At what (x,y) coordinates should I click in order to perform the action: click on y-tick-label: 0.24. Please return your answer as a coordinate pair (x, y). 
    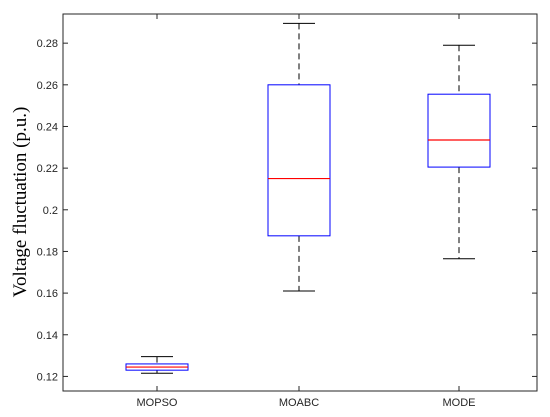
    Looking at the image, I should click on (47, 127).